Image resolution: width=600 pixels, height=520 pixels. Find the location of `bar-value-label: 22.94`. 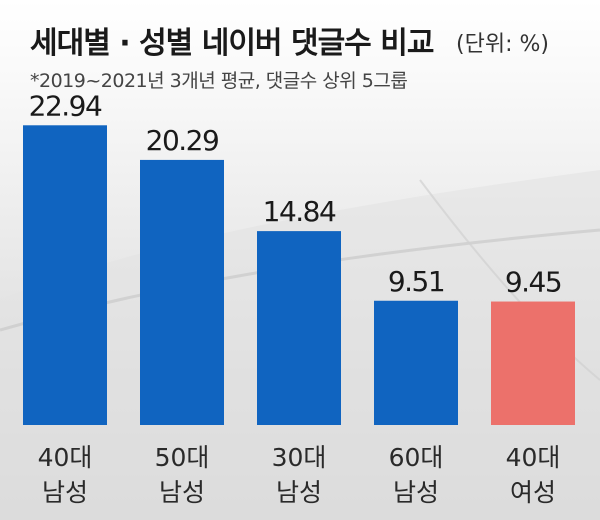

bar-value-label: 22.94 is located at coordinates (65, 105).